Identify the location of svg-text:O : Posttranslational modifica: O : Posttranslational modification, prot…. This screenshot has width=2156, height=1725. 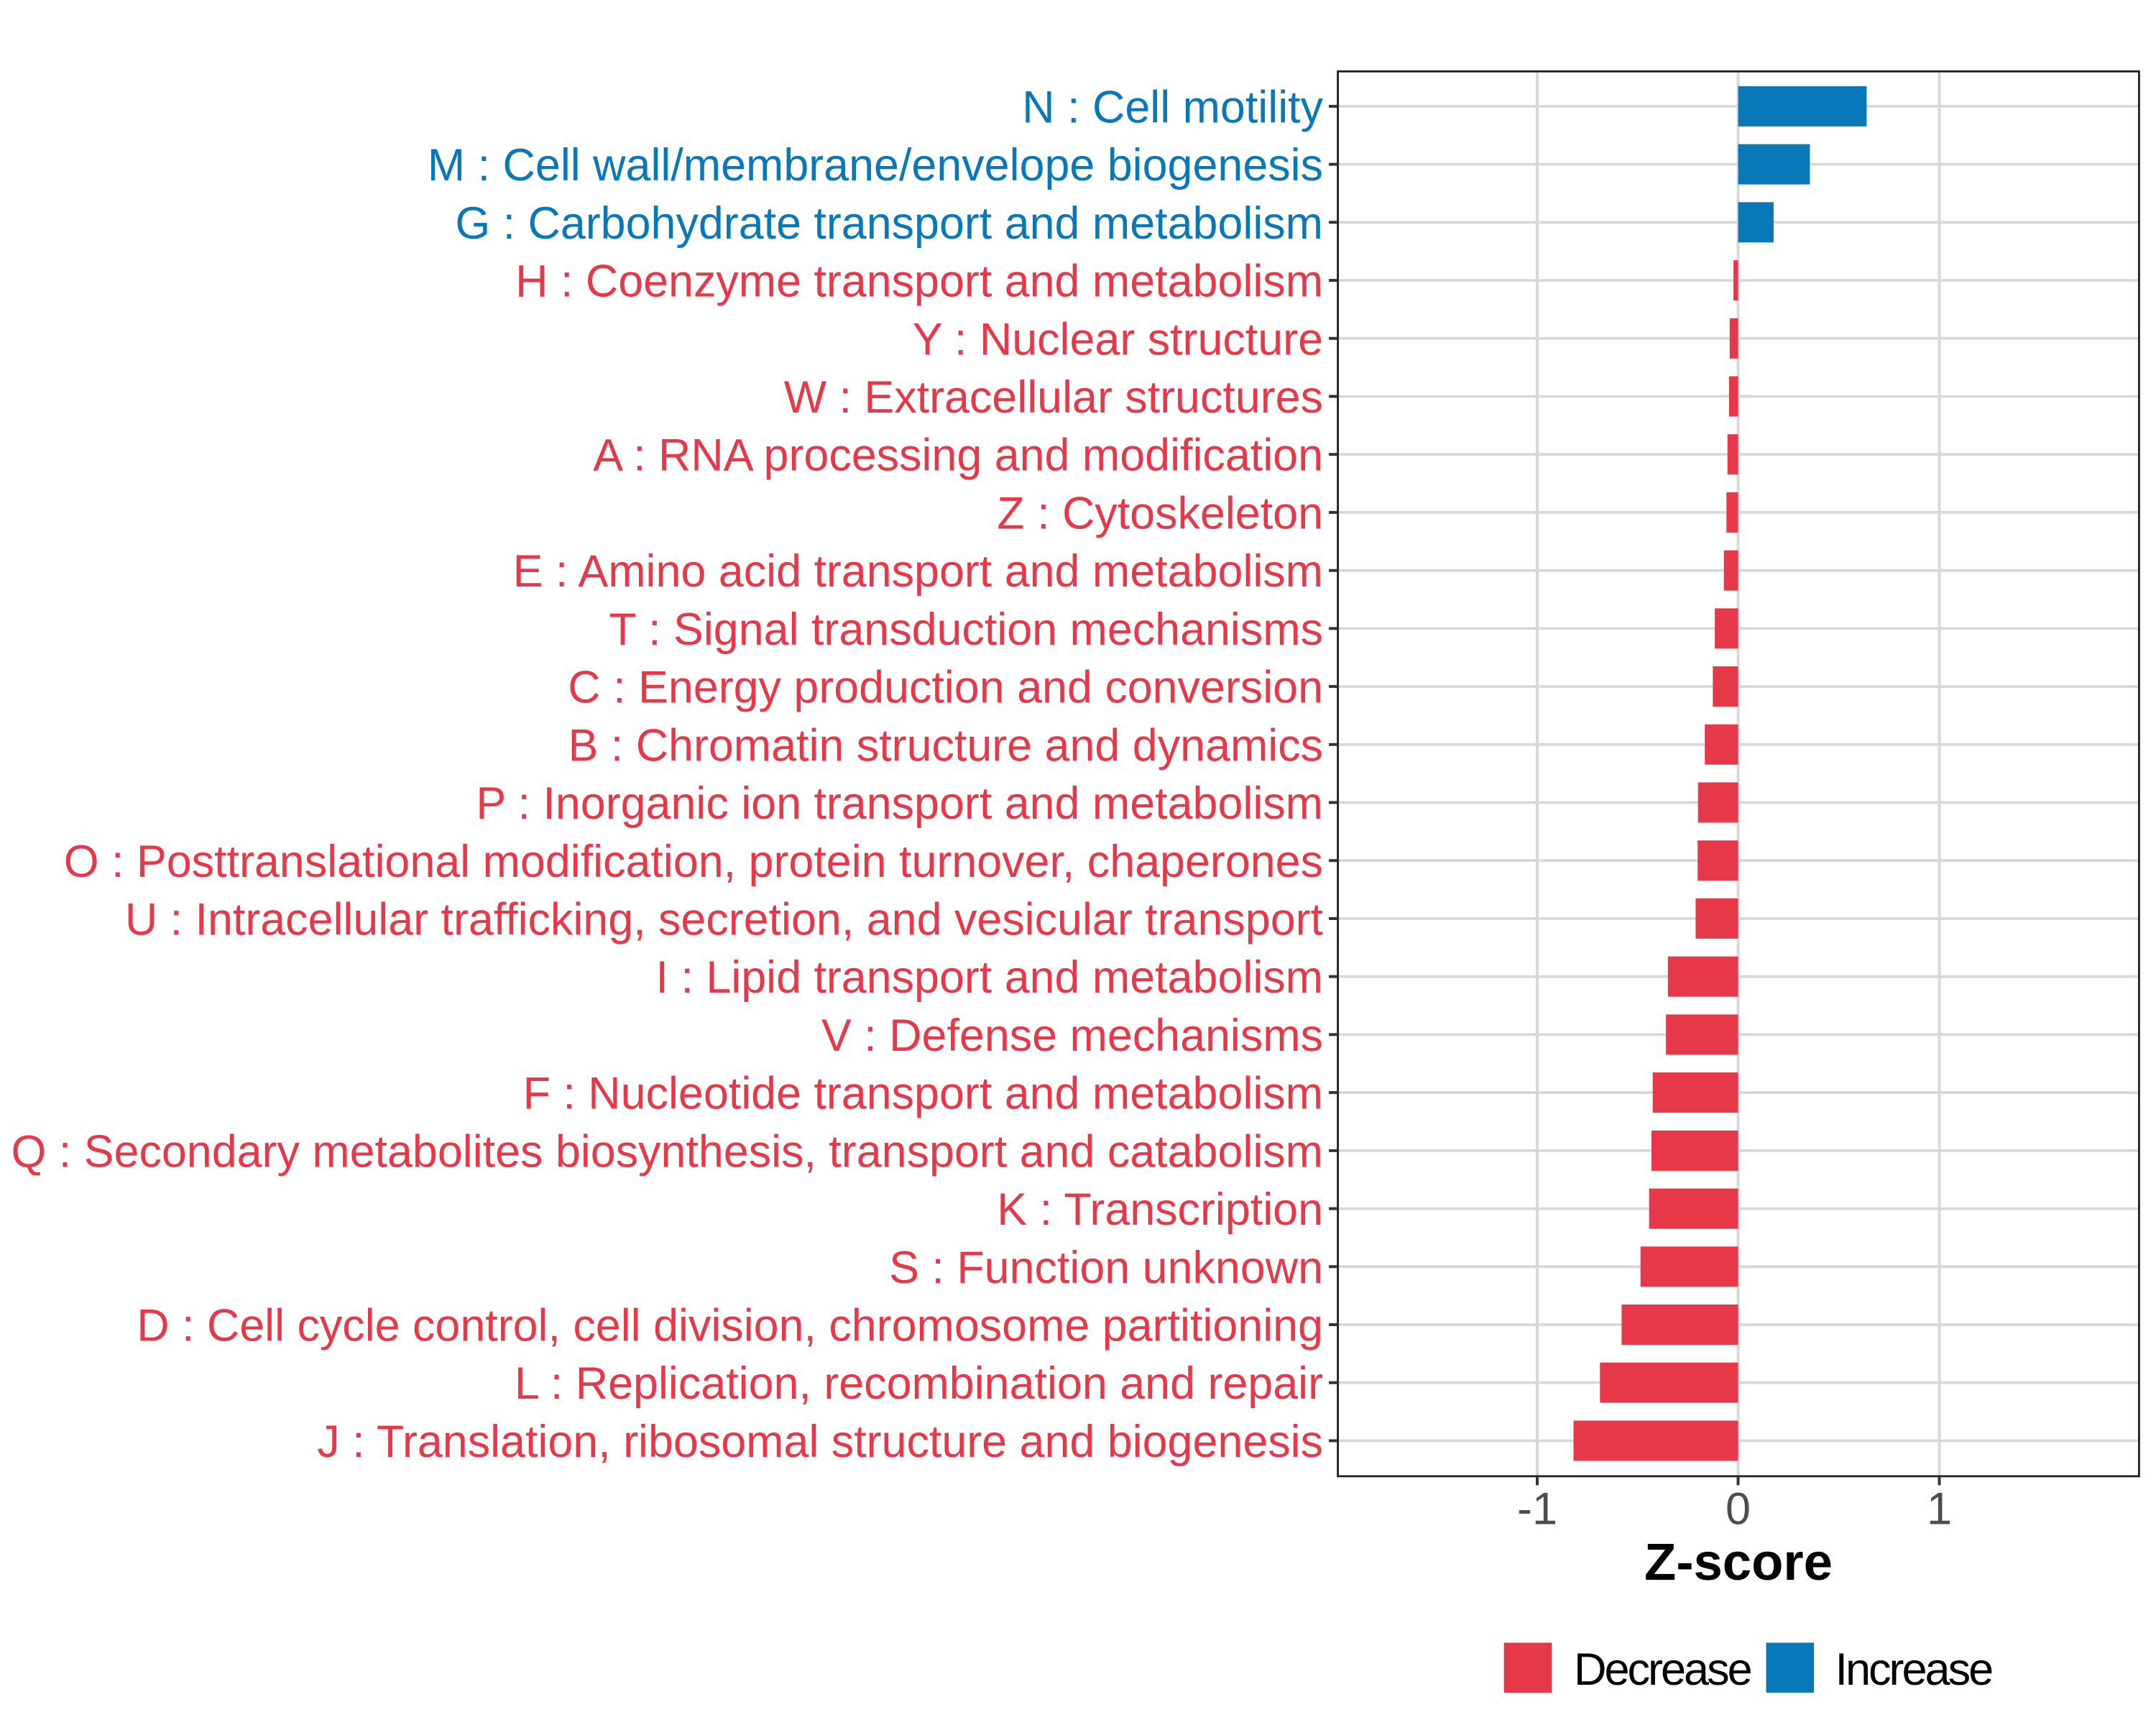
(693, 862).